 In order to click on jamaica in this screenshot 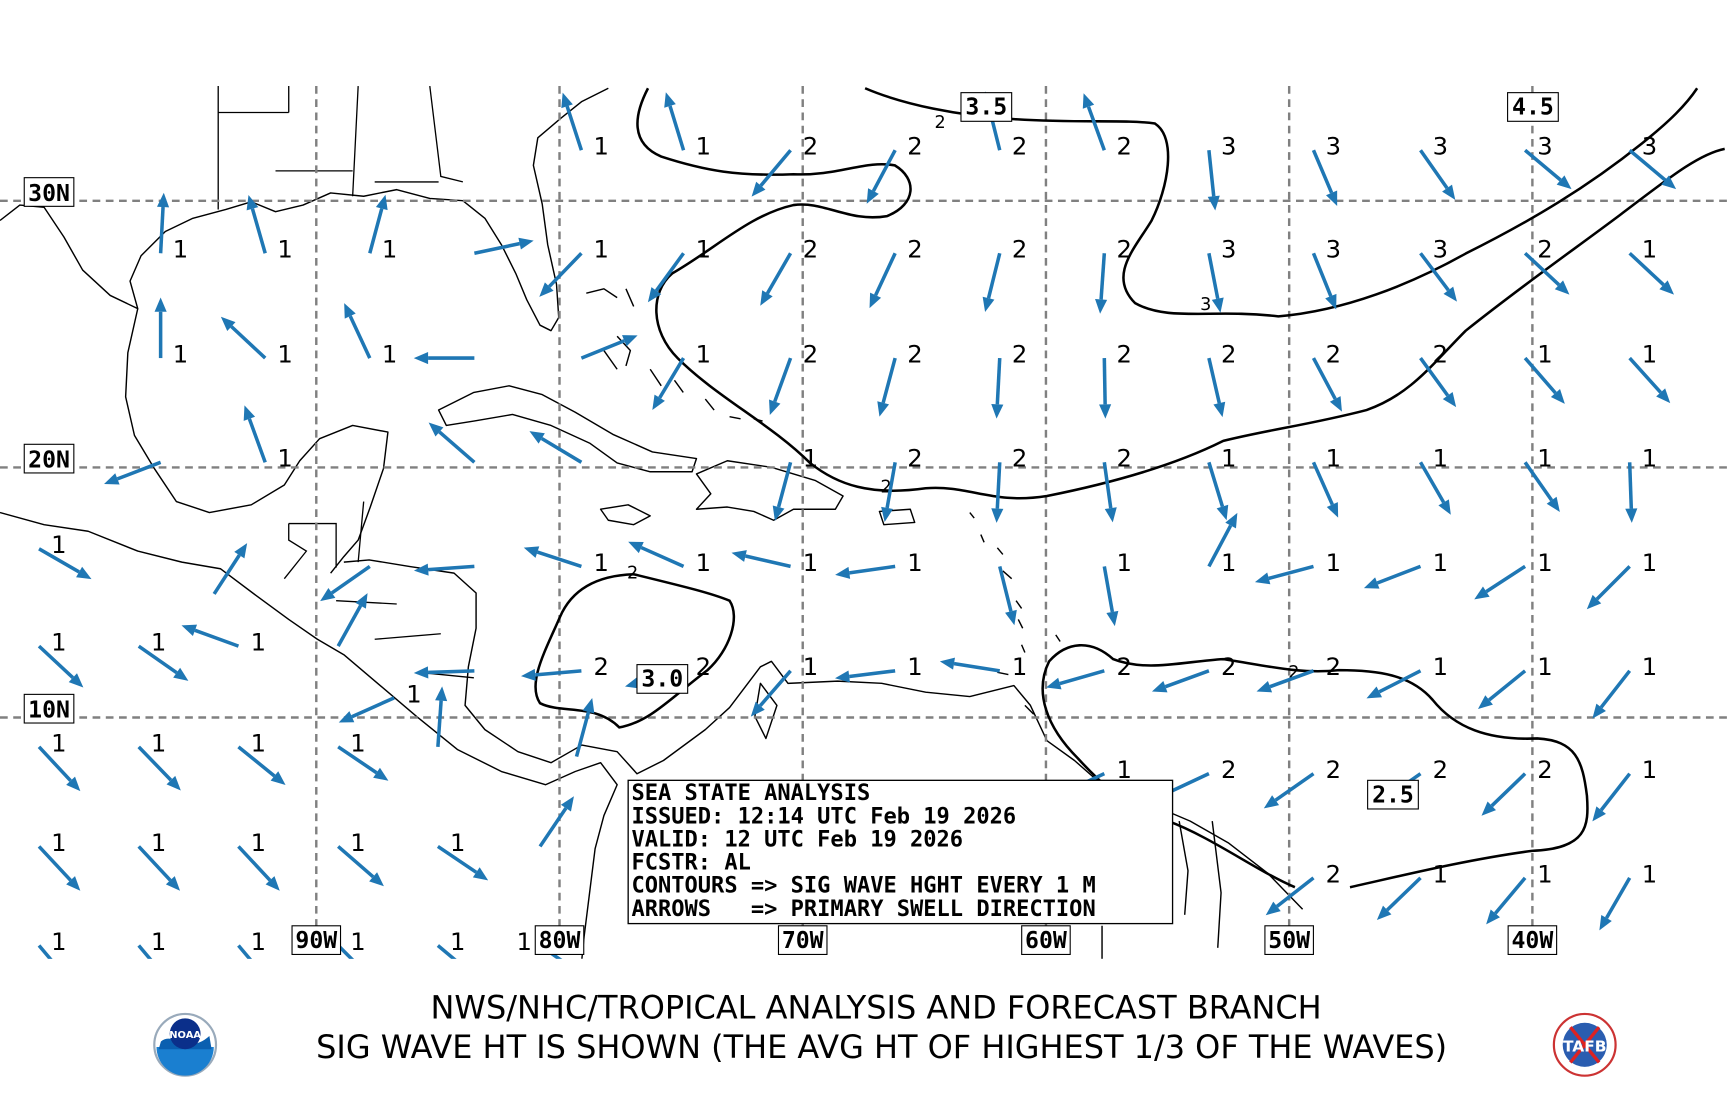, I will do `click(625, 515)`.